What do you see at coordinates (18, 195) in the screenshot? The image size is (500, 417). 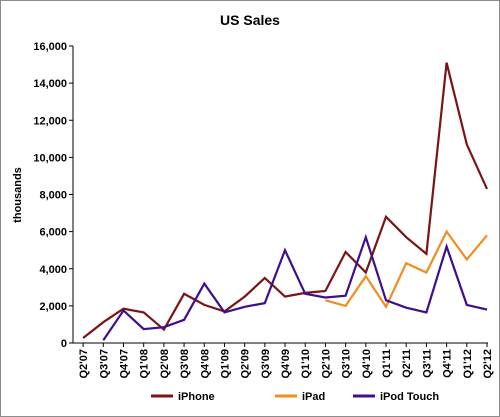 I see `y-axis-title: thousands` at bounding box center [18, 195].